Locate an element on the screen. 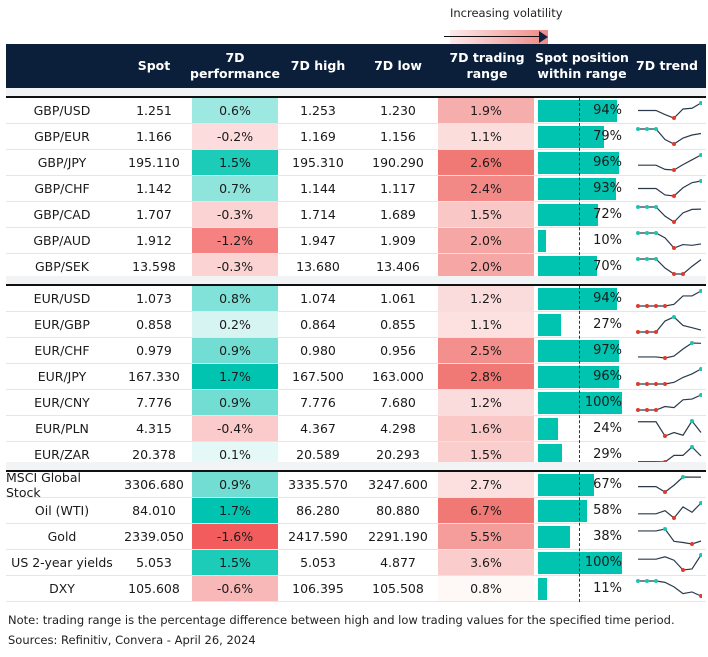  spot-value: 7.776 is located at coordinates (154, 402).